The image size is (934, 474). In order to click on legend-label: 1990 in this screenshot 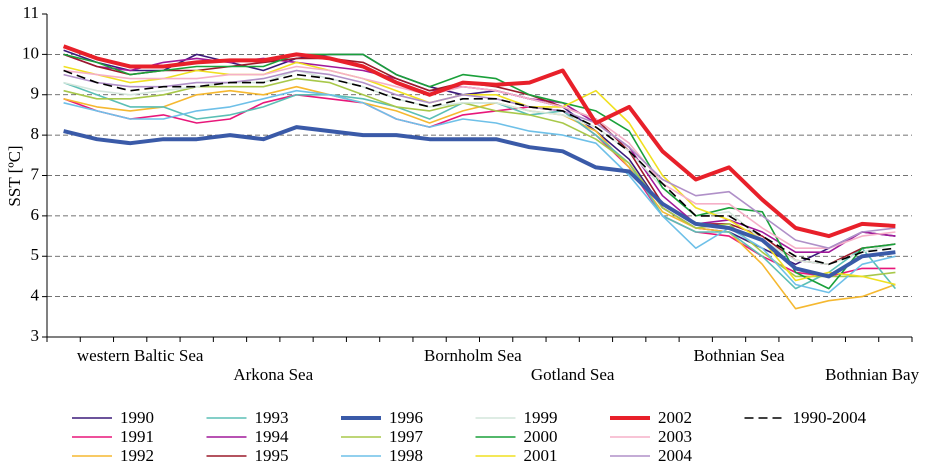, I will do `click(137, 417)`.